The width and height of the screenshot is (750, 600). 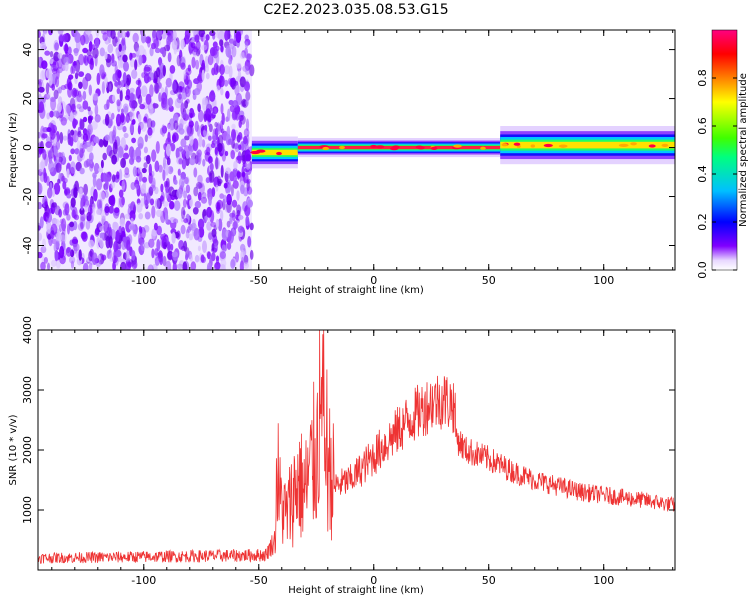 I want to click on snr-ylabel: SNR (10 * v/v), so click(x=13, y=449).